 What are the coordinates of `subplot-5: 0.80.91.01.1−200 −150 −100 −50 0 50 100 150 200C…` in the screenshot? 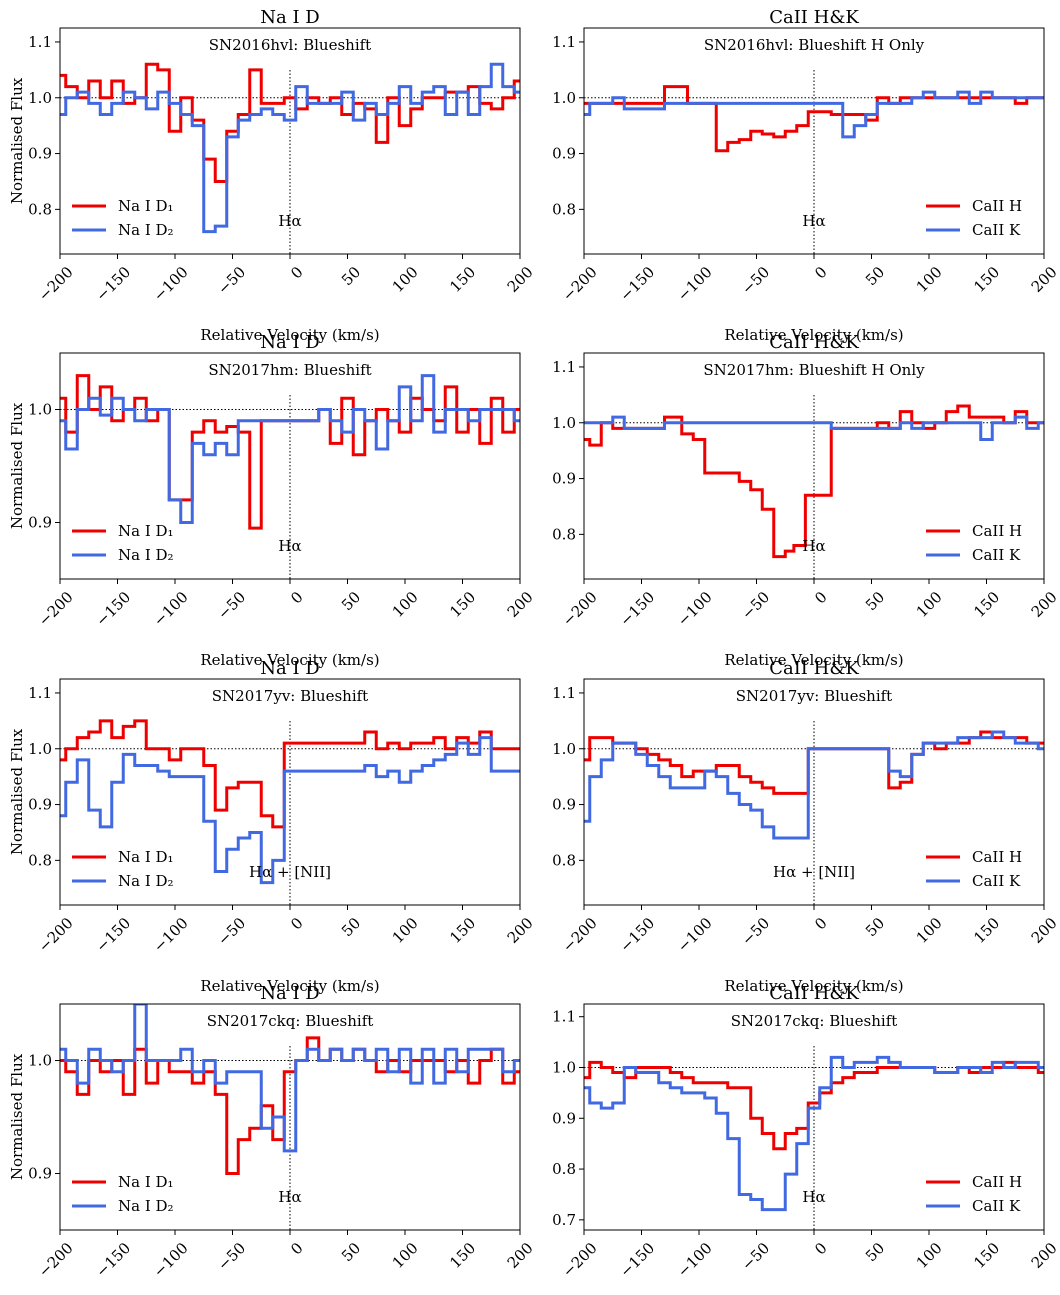 It's located at (806, 826).